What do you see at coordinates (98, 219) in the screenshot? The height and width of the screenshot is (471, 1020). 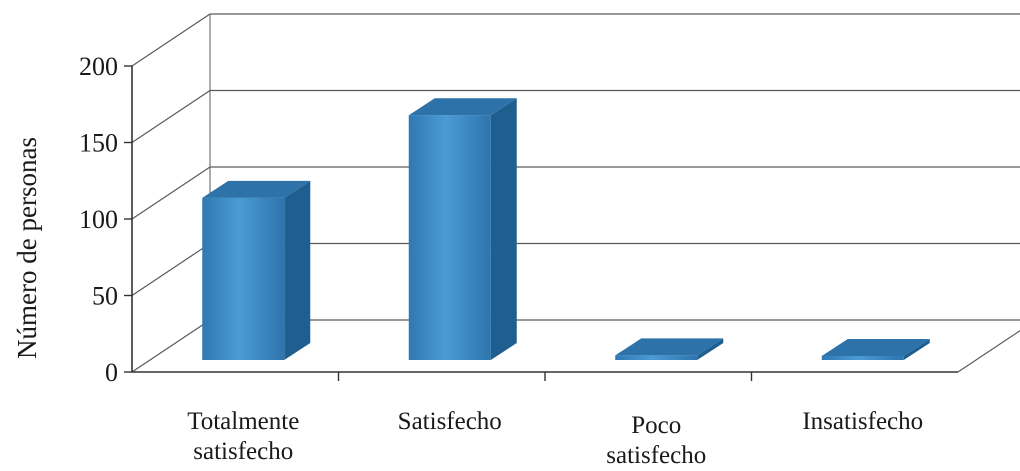 I see `y-tick-label: 100` at bounding box center [98, 219].